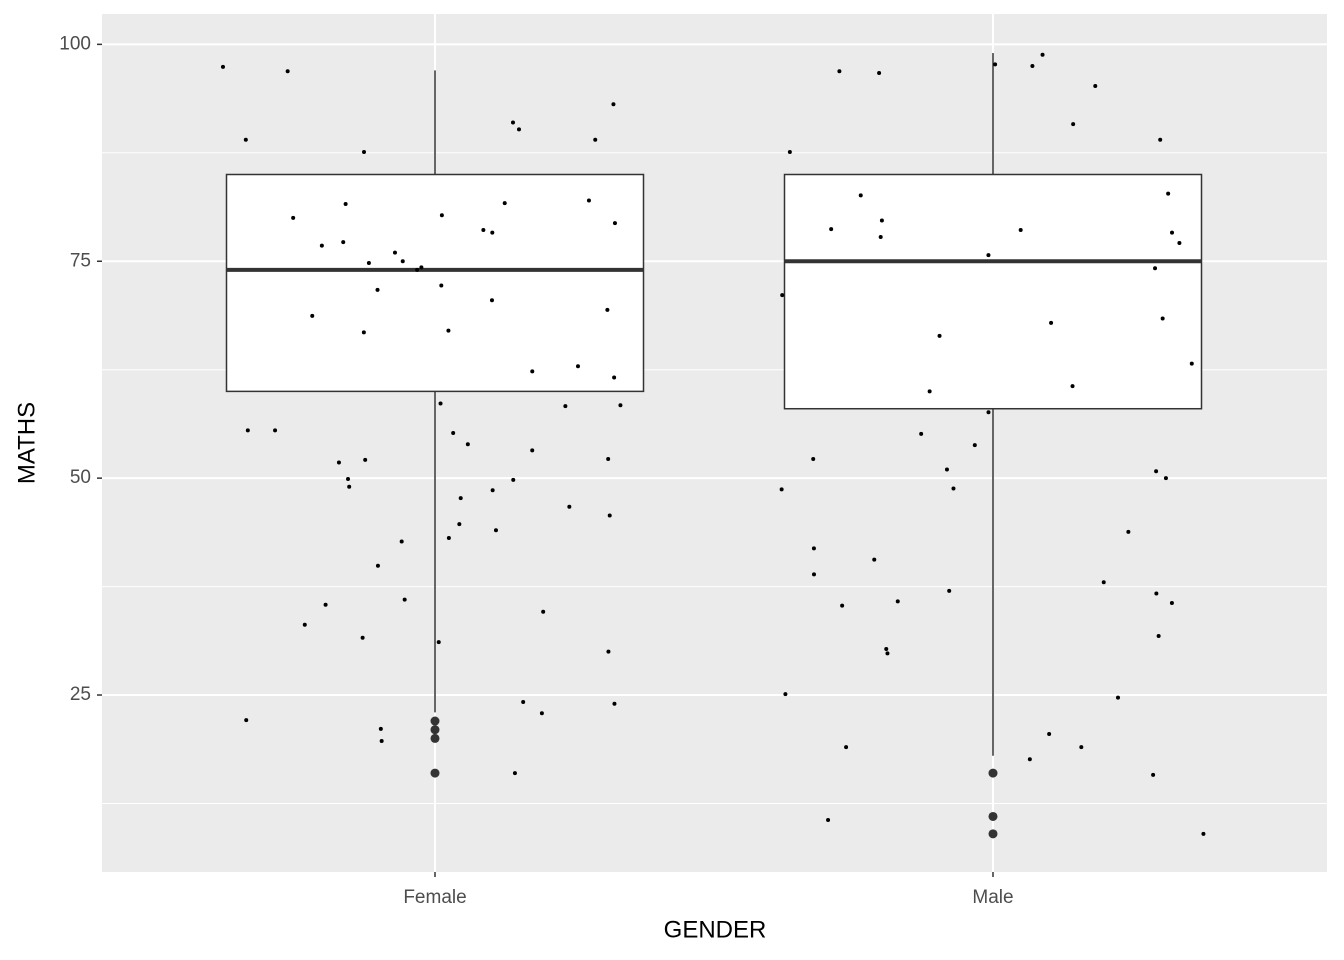 This screenshot has width=1344, height=960. I want to click on y-tick-label: 100, so click(75, 43).